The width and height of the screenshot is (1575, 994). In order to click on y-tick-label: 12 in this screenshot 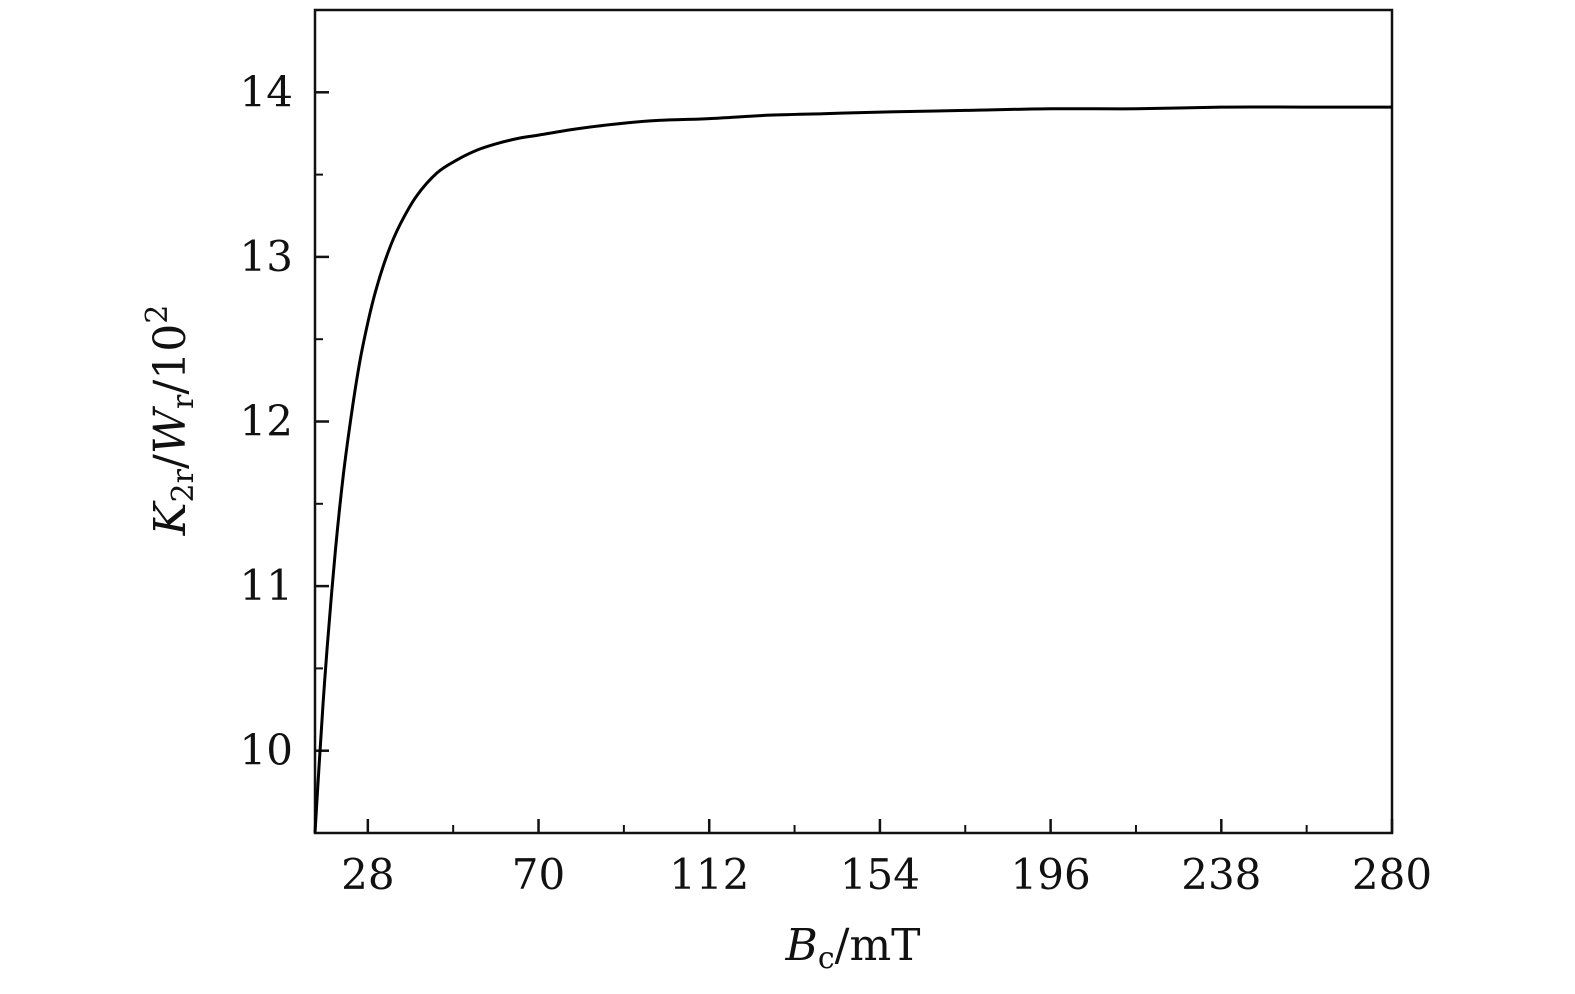, I will do `click(266, 421)`.